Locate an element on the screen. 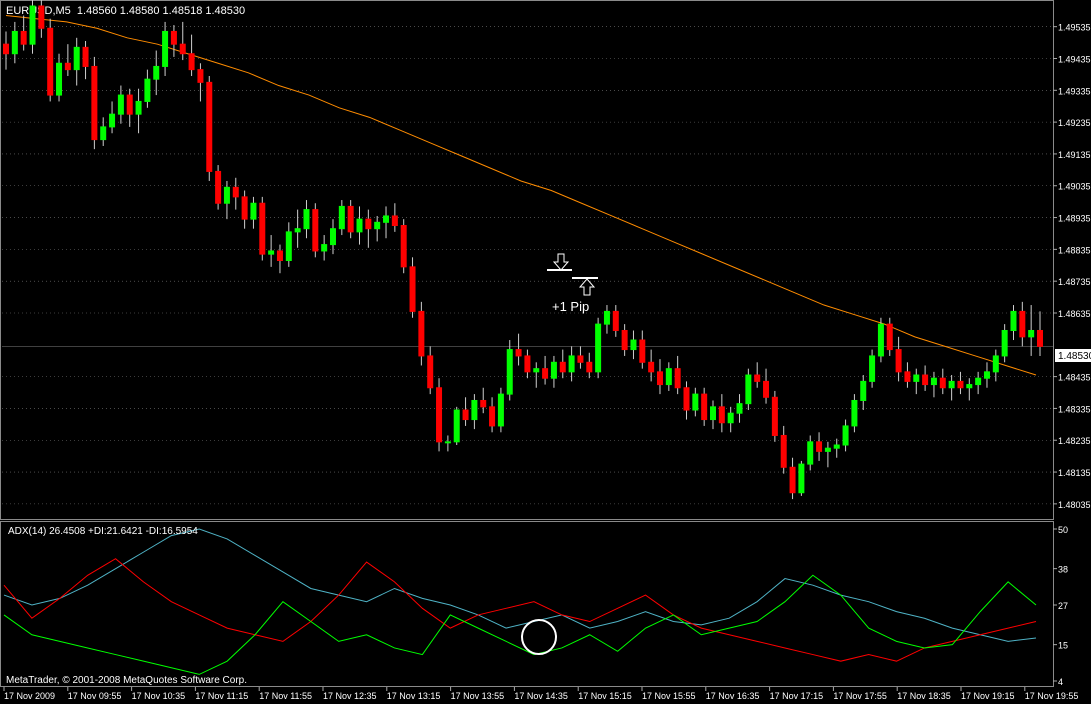 The height and width of the screenshot is (704, 1091). price-tick-label: 1.49135 is located at coordinates (1074, 155).